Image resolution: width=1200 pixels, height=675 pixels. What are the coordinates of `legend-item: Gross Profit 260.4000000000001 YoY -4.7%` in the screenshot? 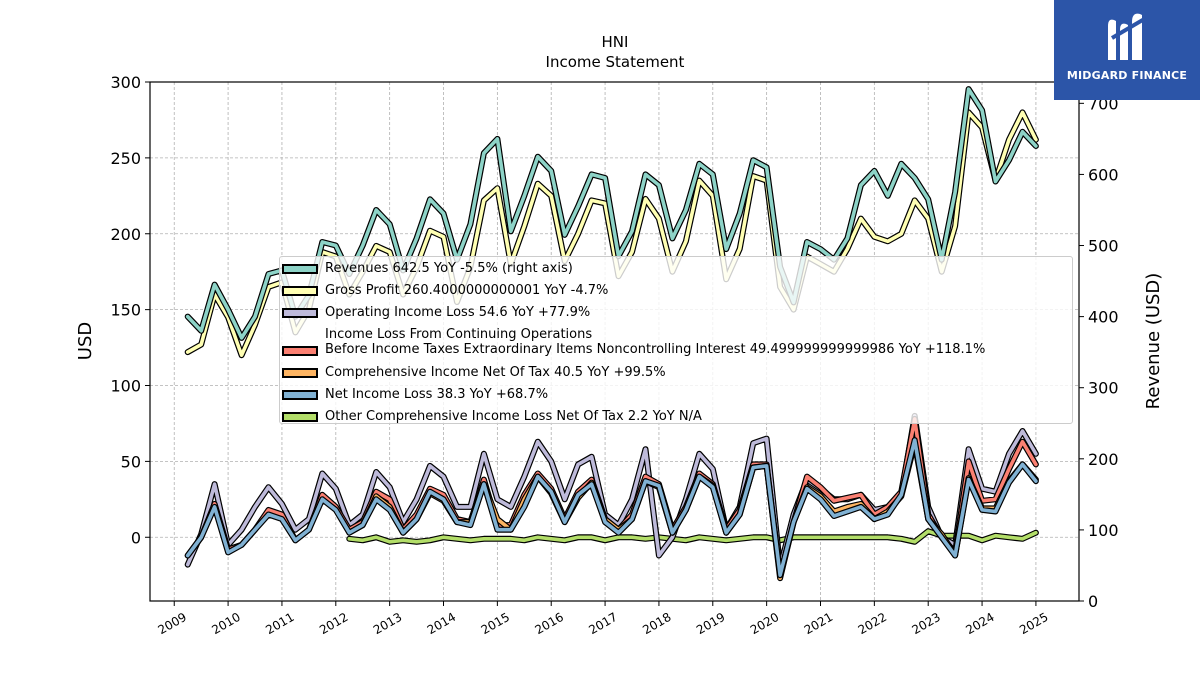 It's located at (445, 290).